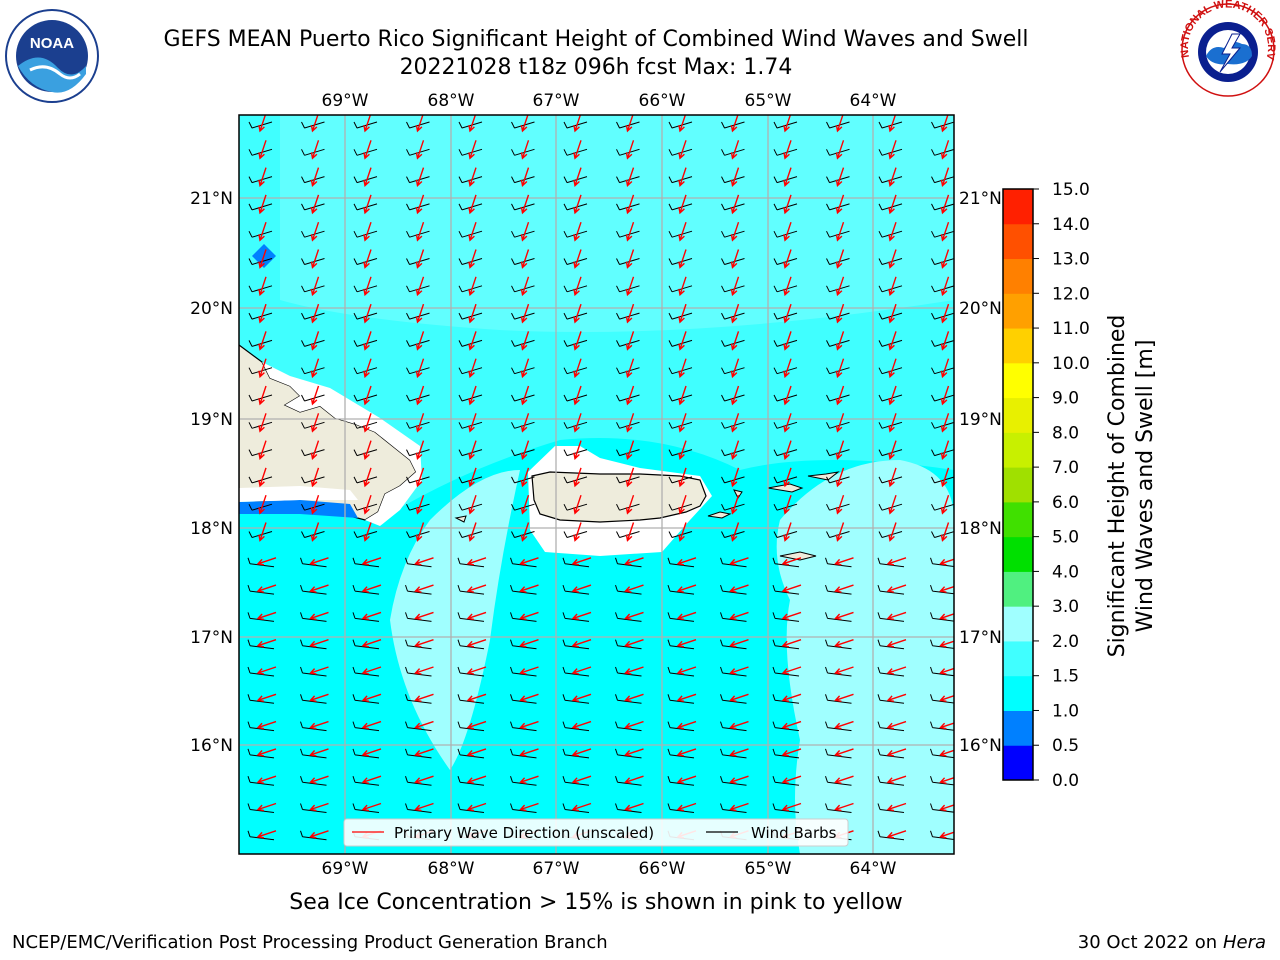 This screenshot has height=960, width=1280. I want to click on colorbar-segment, so click(1018, 241).